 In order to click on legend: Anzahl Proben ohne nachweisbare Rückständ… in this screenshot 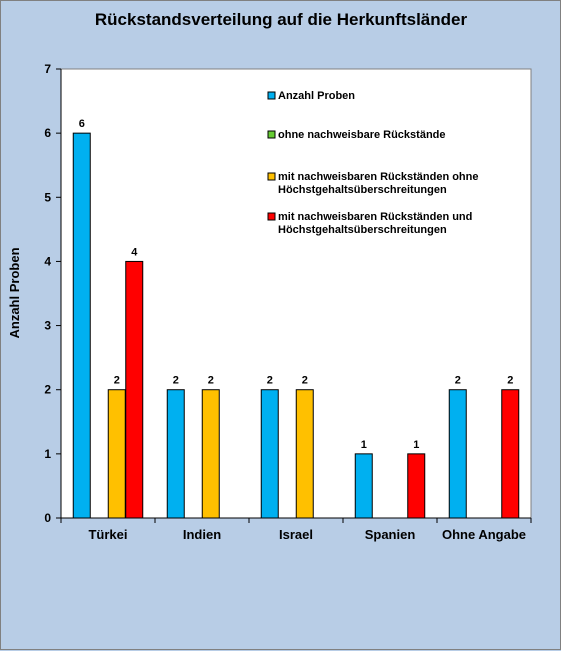, I will do `click(373, 163)`.